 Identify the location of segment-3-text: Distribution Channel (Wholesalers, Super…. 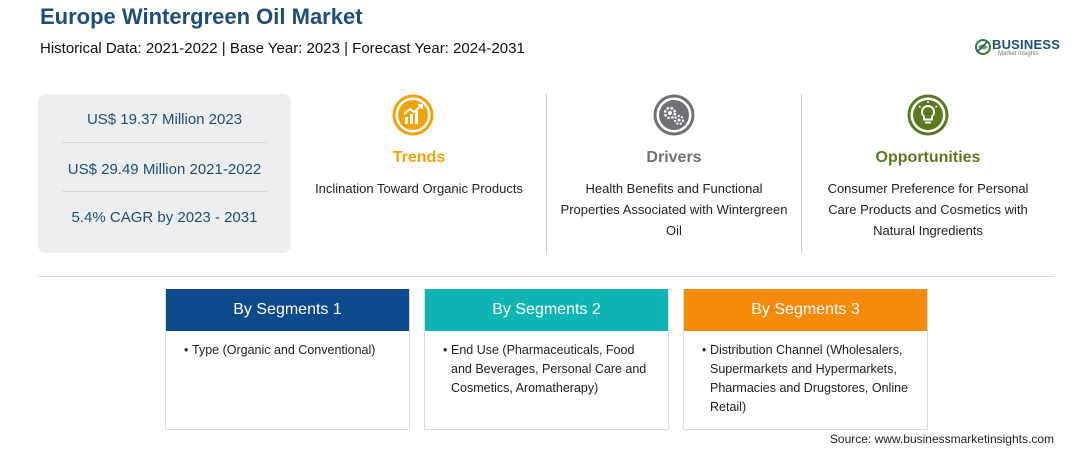
(809, 378).